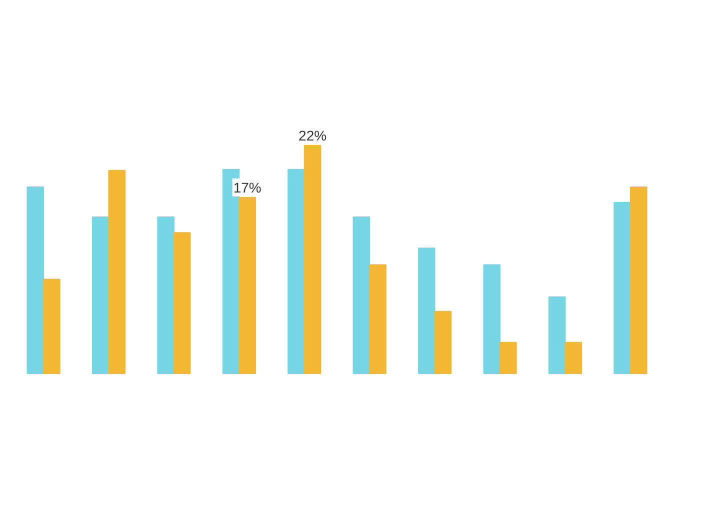 The width and height of the screenshot is (718, 517). I want to click on data-label: 22%, so click(312, 136).